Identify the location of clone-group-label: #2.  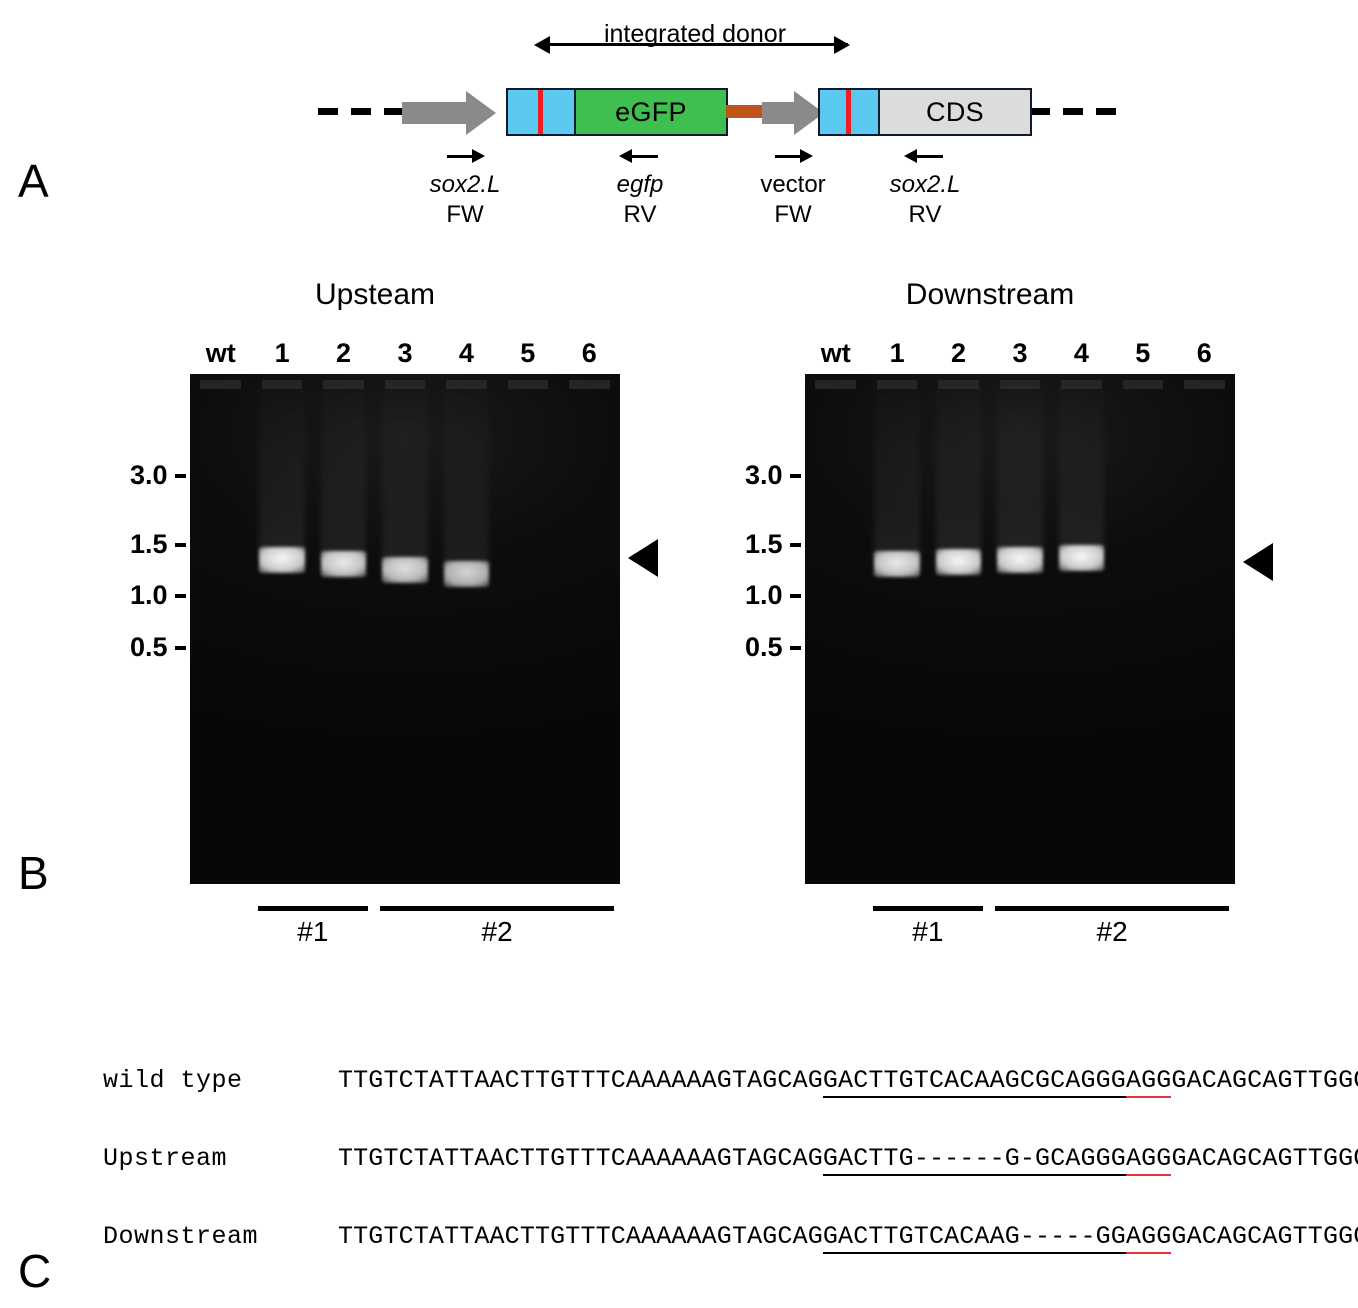
(497, 931).